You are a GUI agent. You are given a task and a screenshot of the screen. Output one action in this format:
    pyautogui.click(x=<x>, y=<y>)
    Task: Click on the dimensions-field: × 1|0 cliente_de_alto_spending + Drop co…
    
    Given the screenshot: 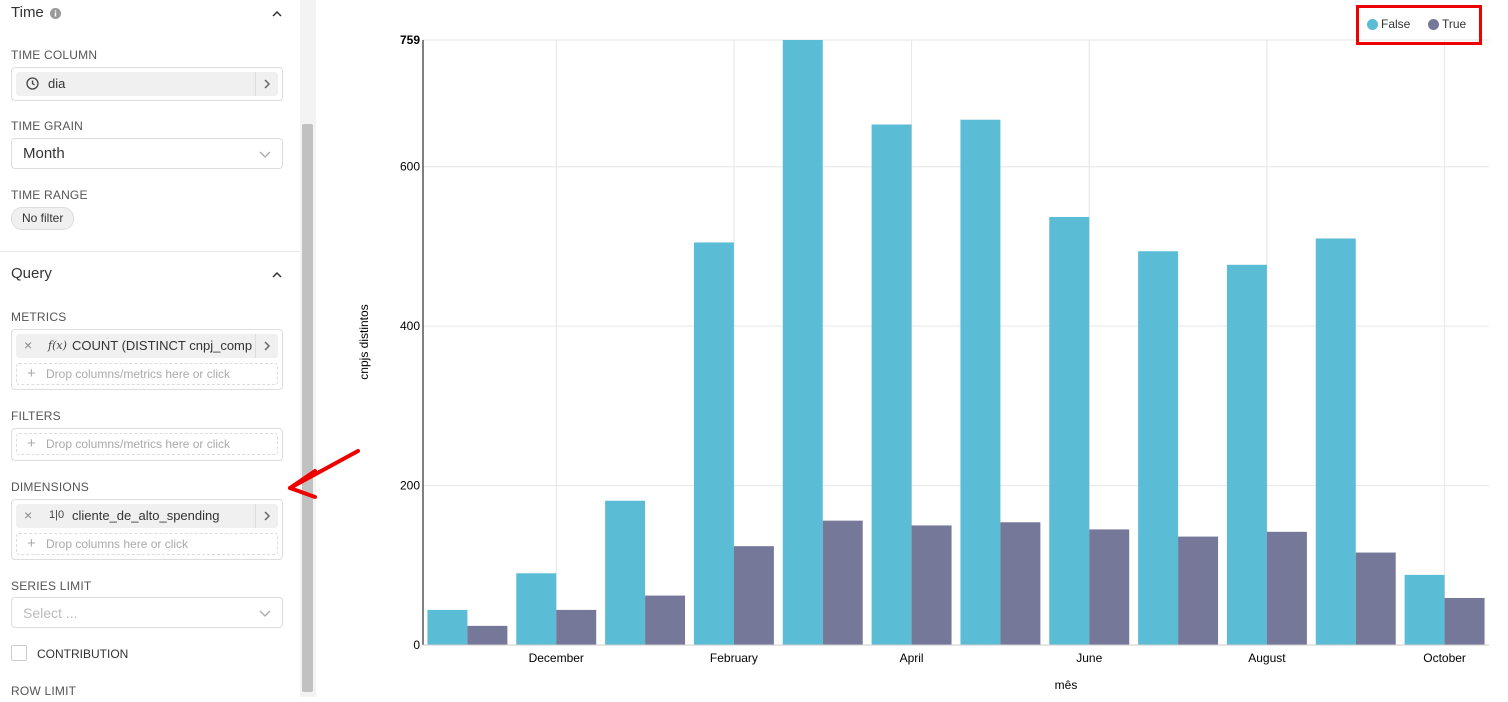 What is the action you would take?
    pyautogui.click(x=147, y=529)
    